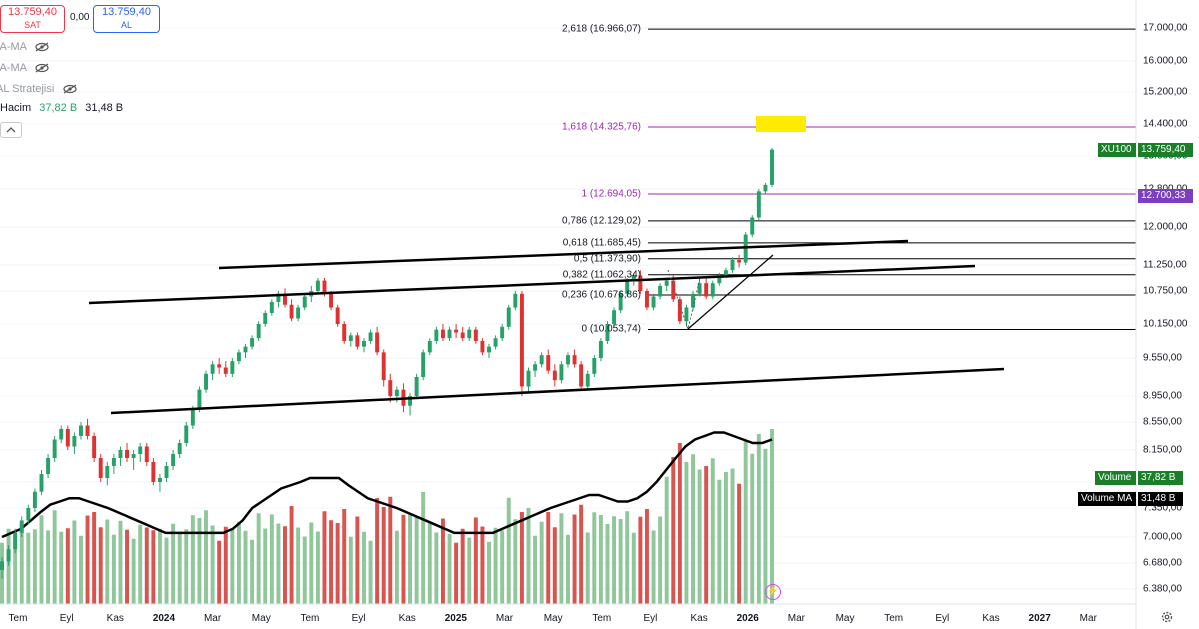 This screenshot has height=629, width=1199. I want to click on abc-pattern-line, so click(684, 300).